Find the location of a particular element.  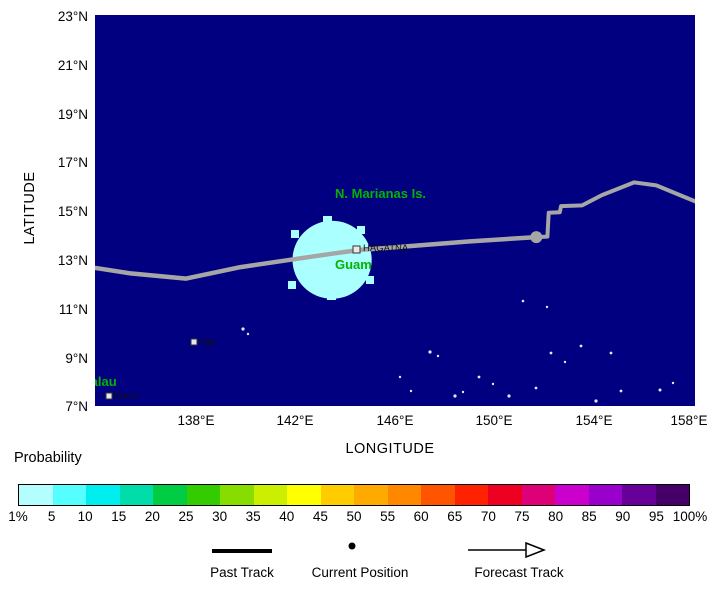

colorbar-tick-label: 85 is located at coordinates (589, 516).